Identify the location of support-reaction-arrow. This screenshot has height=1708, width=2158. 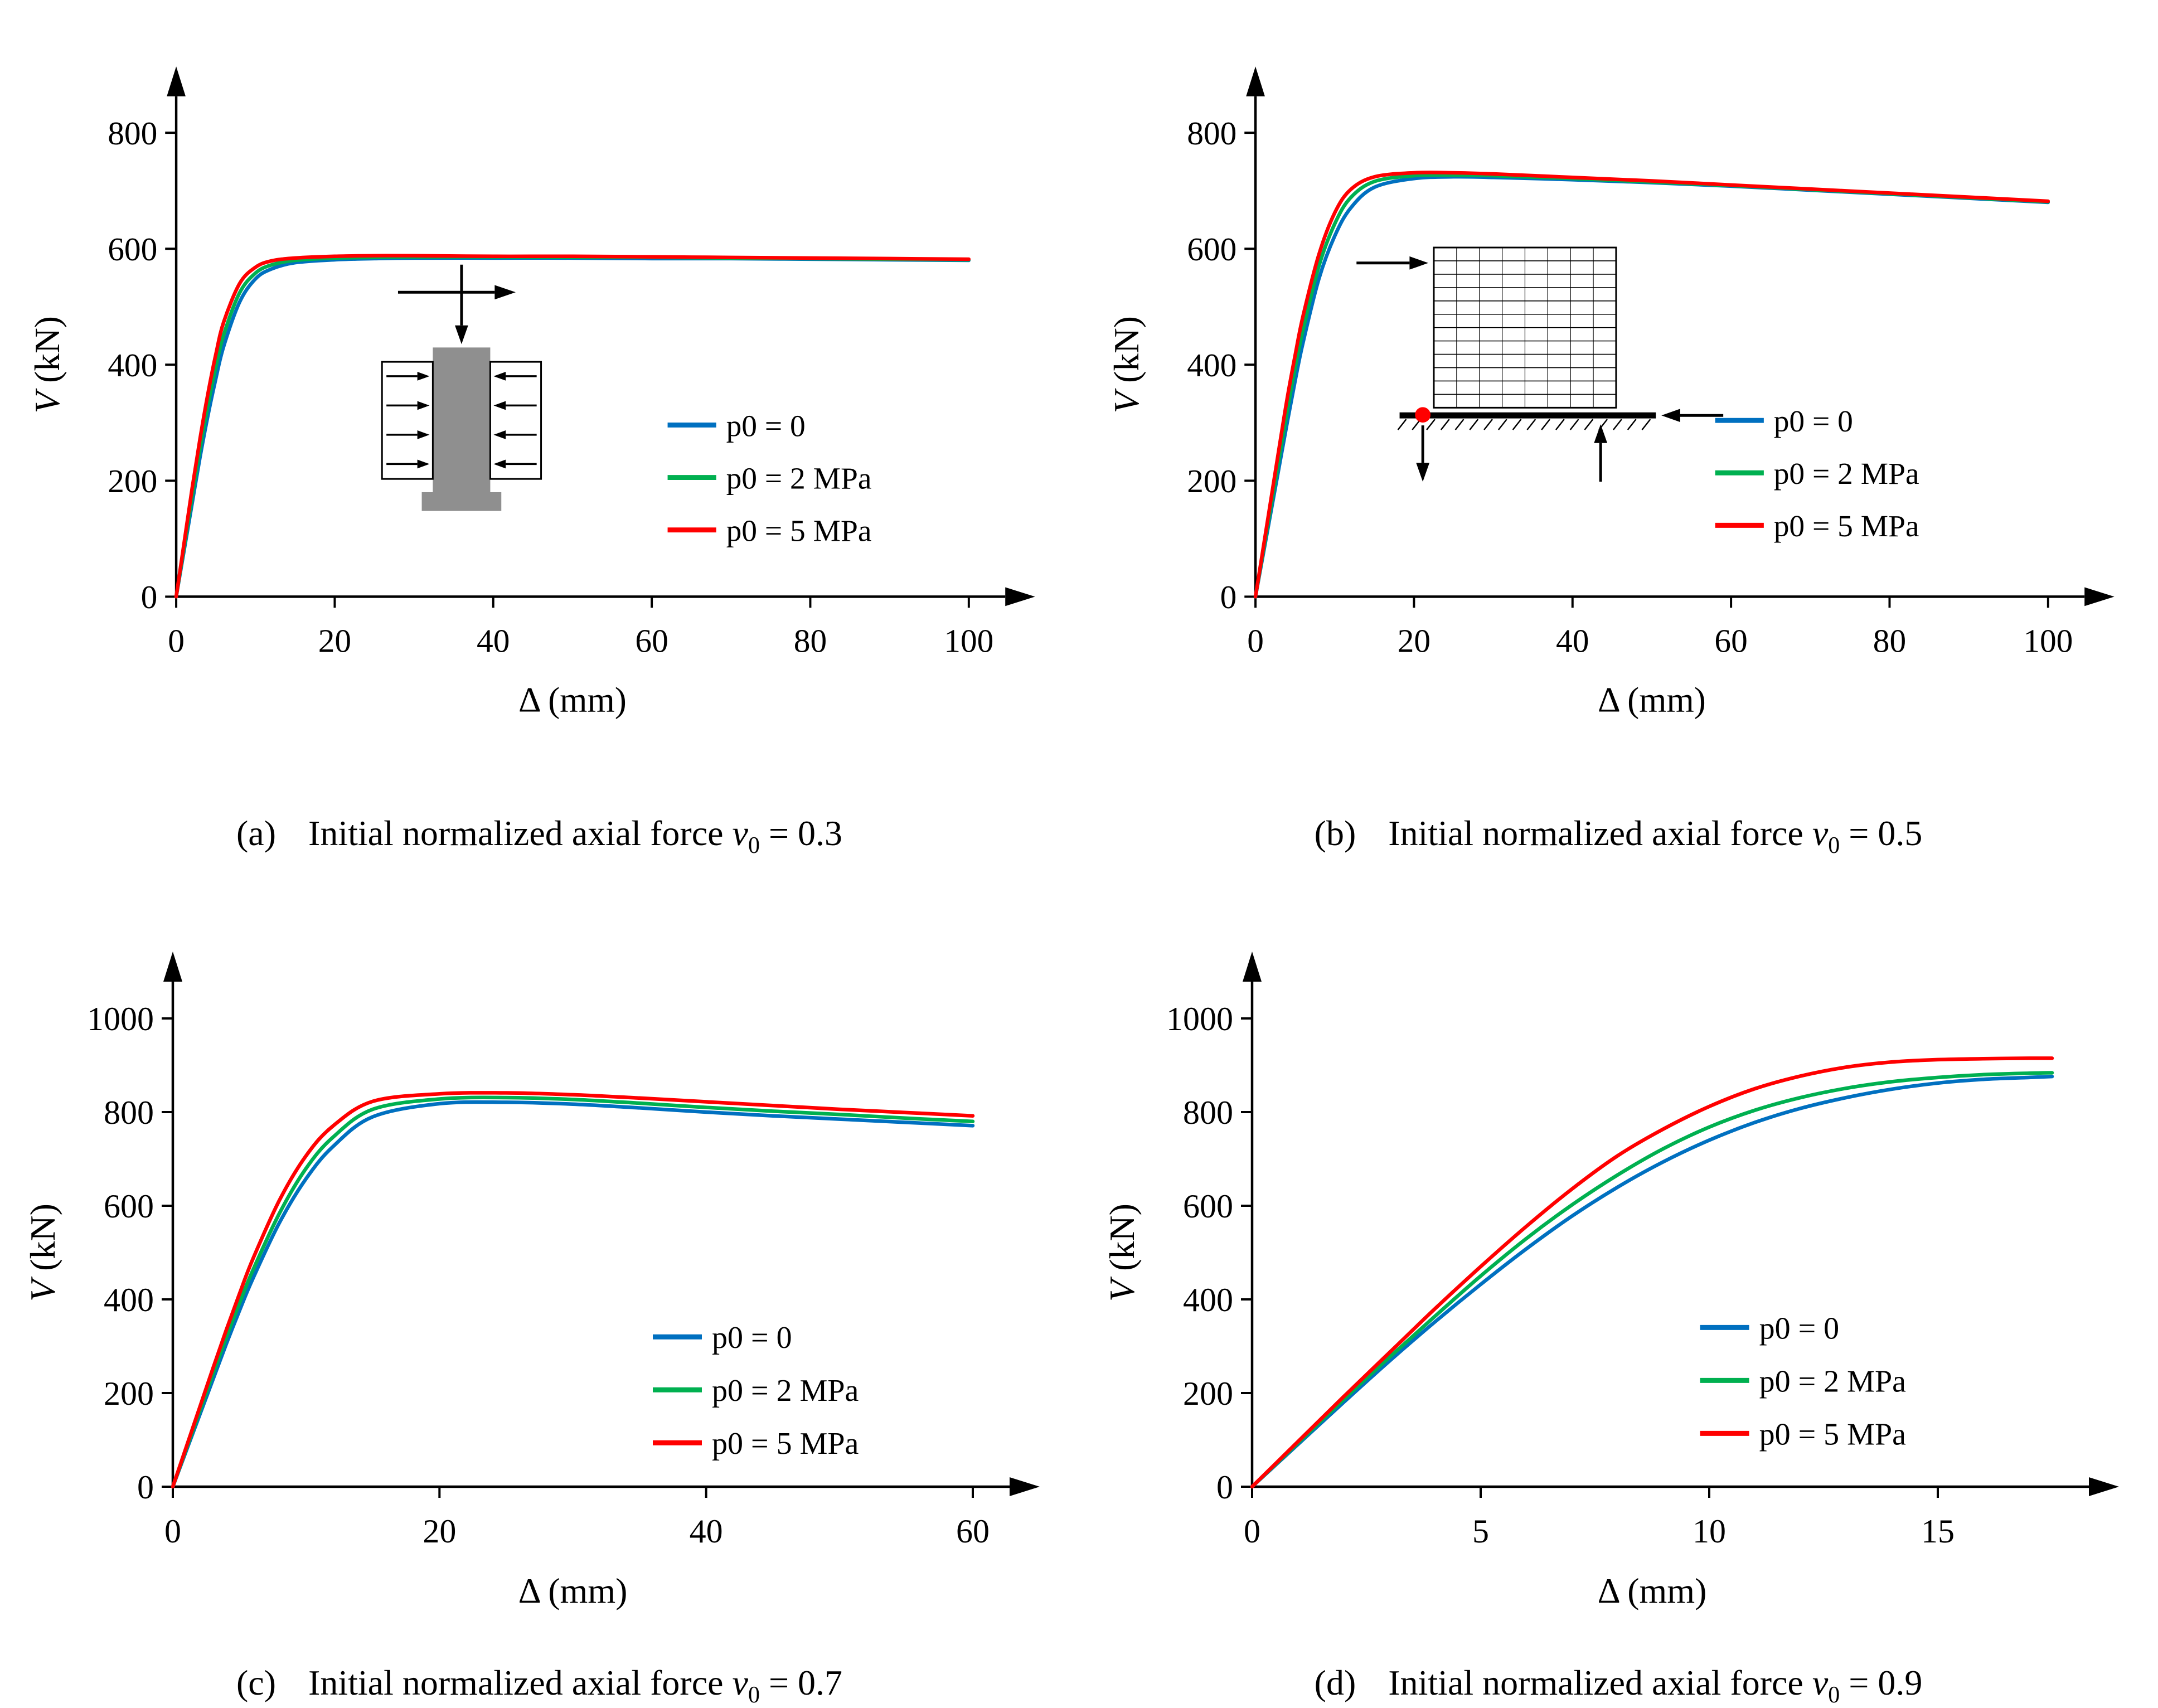
(1600, 453).